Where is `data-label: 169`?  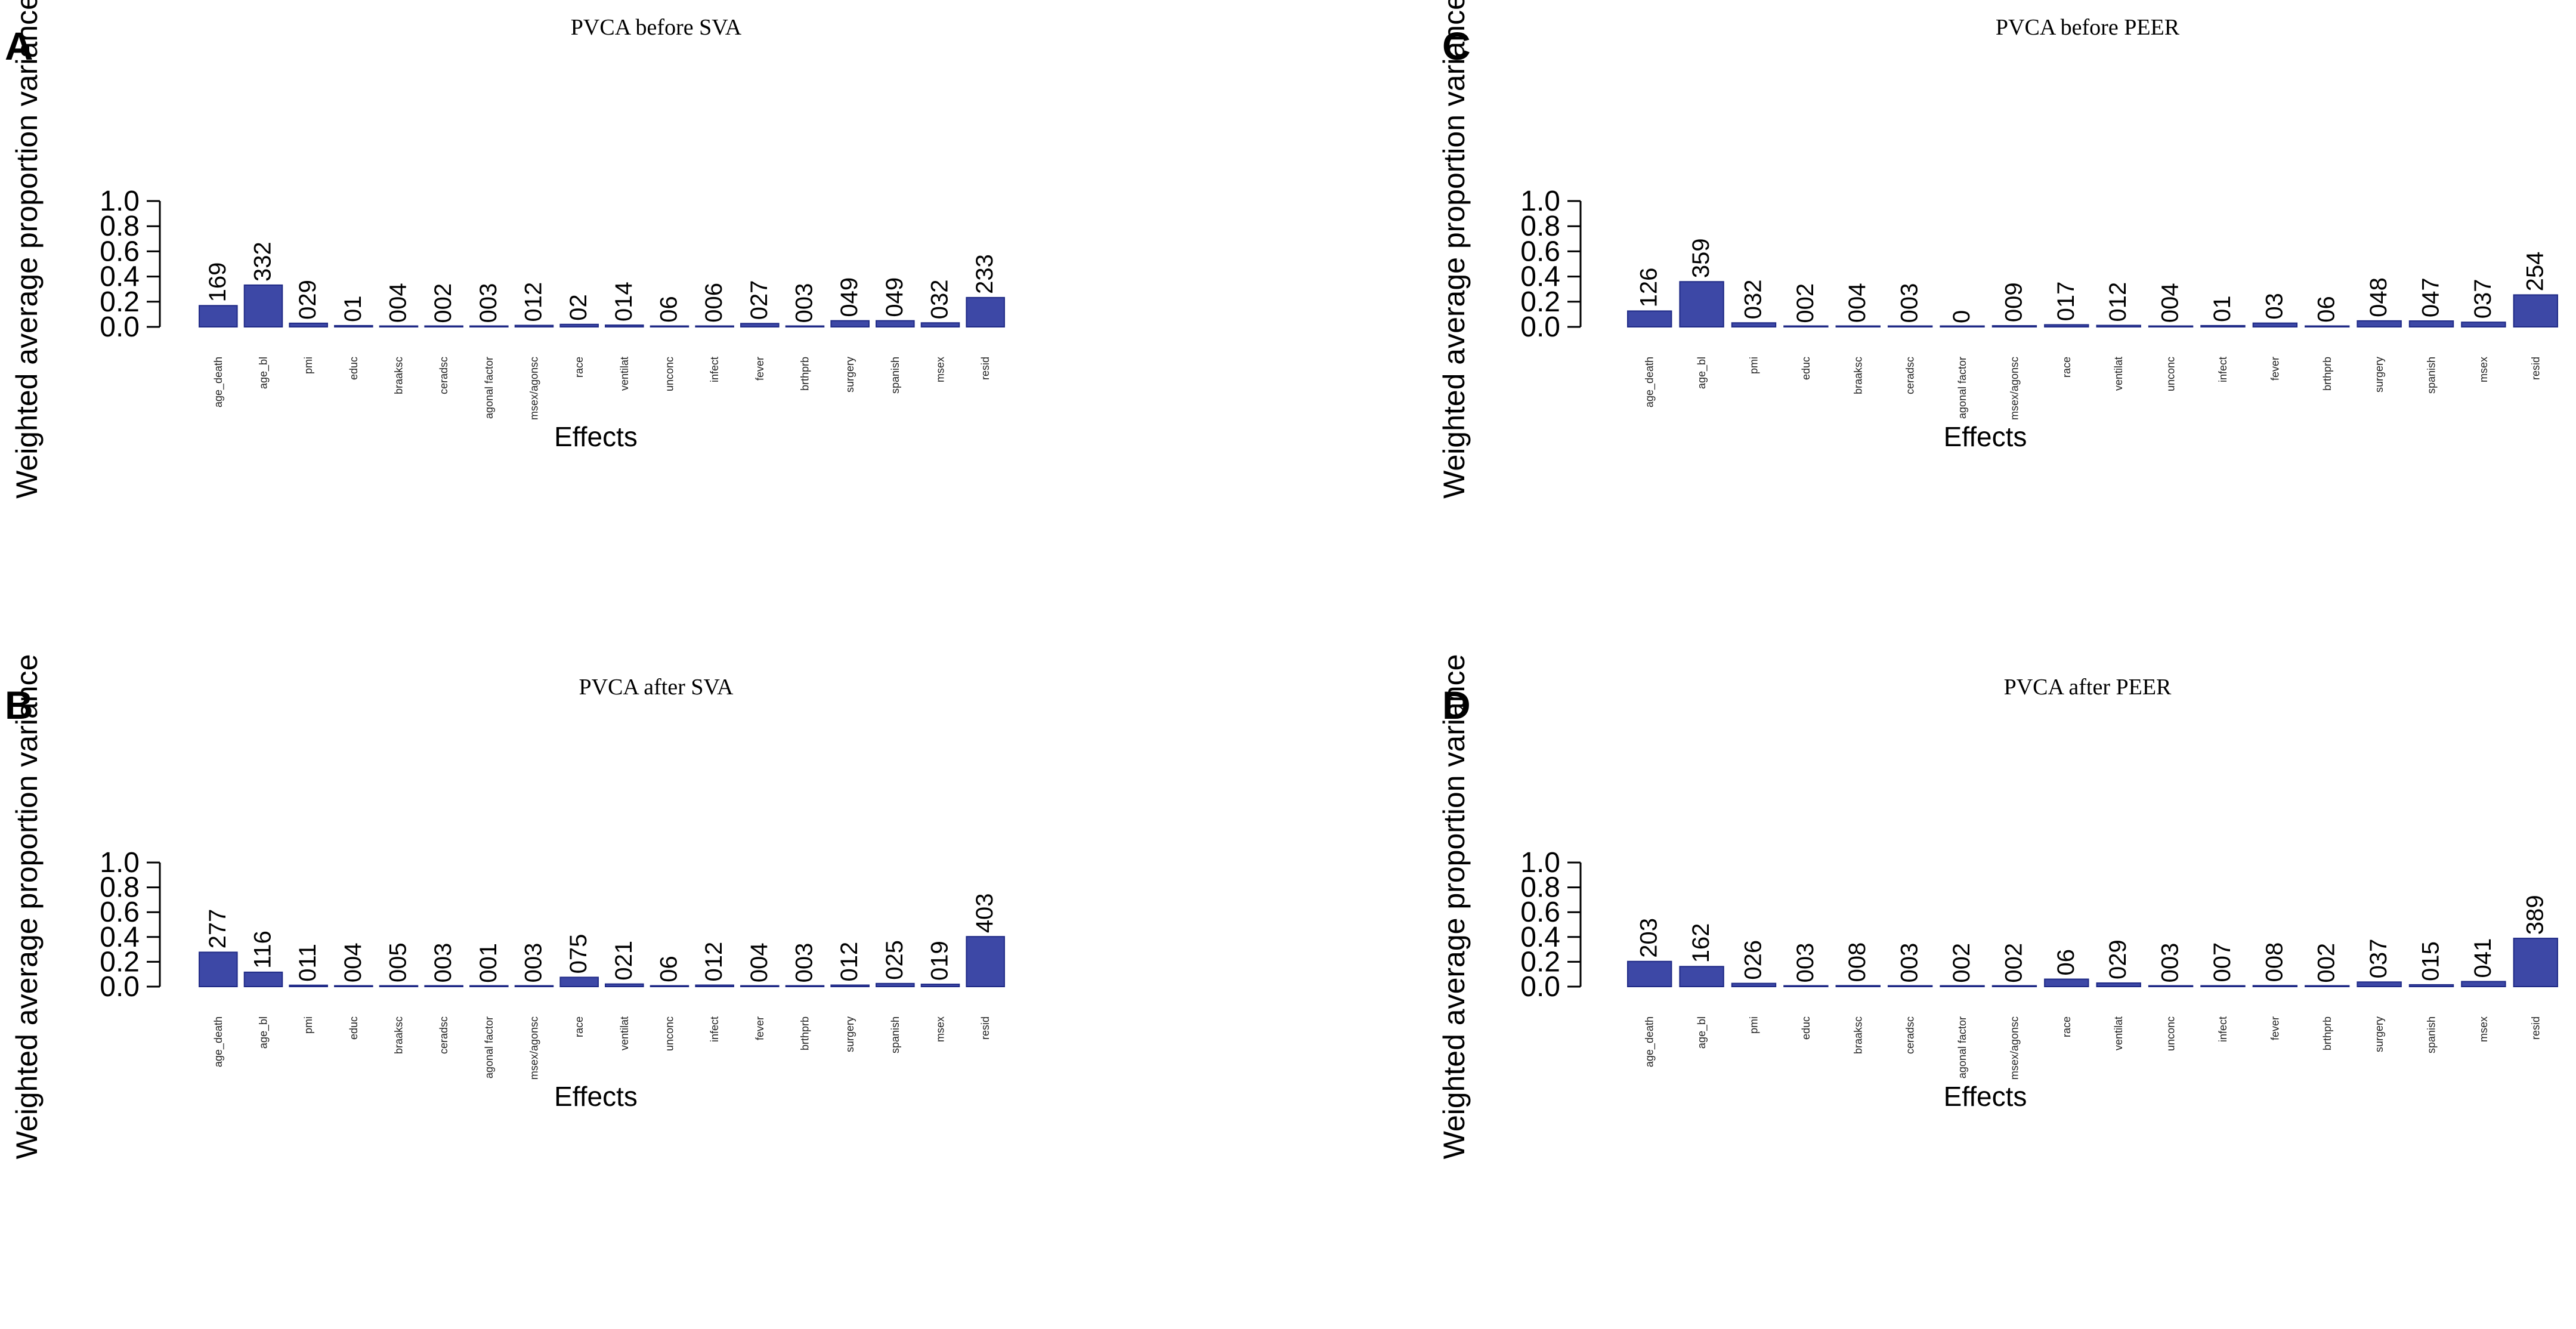
data-label: 169 is located at coordinates (218, 282).